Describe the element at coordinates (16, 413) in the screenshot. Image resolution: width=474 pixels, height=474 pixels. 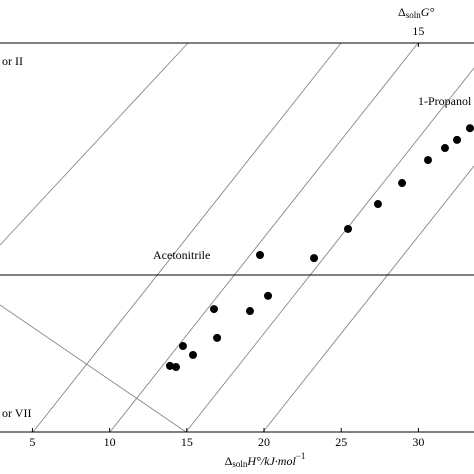
I see `annotation: or VII` at that location.